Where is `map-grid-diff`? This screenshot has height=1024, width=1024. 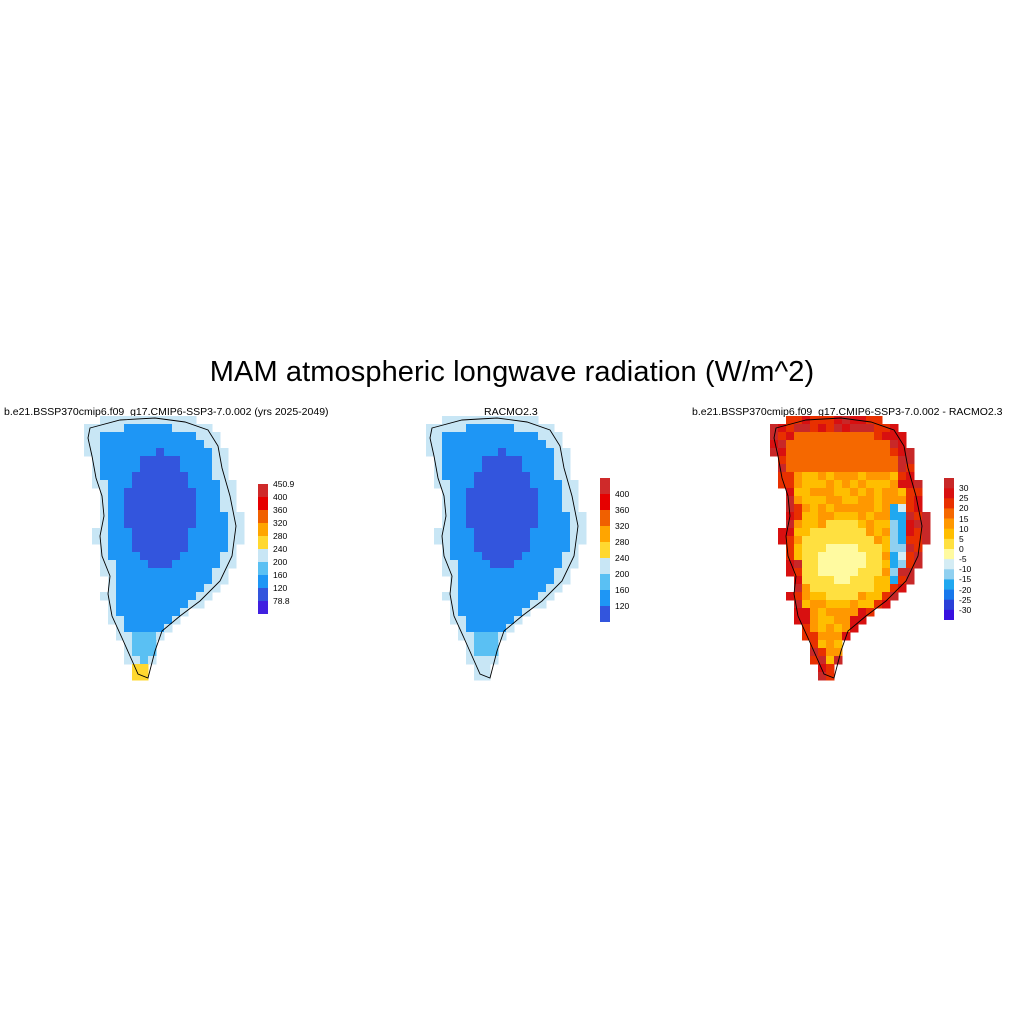
map-grid-diff is located at coordinates (850, 548).